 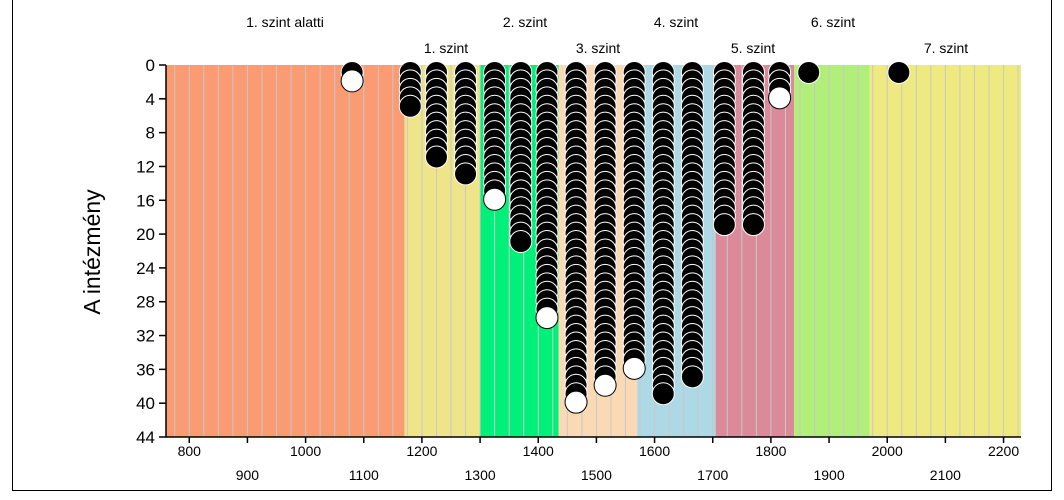 What do you see at coordinates (525, 22) in the screenshot?
I see `band-label-3: 2. szint` at bounding box center [525, 22].